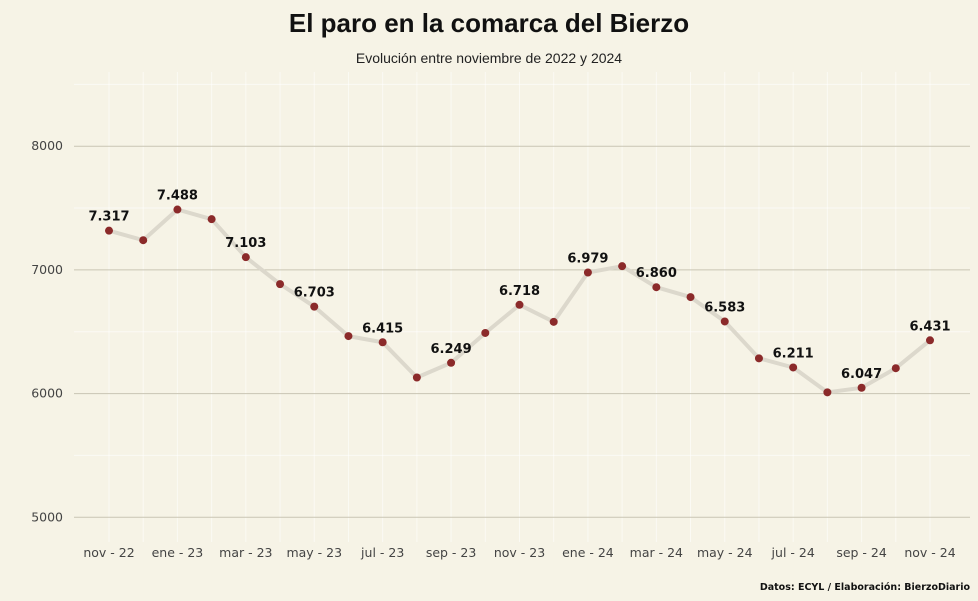  What do you see at coordinates (47, 269) in the screenshot?
I see `y-tick-label: 7000` at bounding box center [47, 269].